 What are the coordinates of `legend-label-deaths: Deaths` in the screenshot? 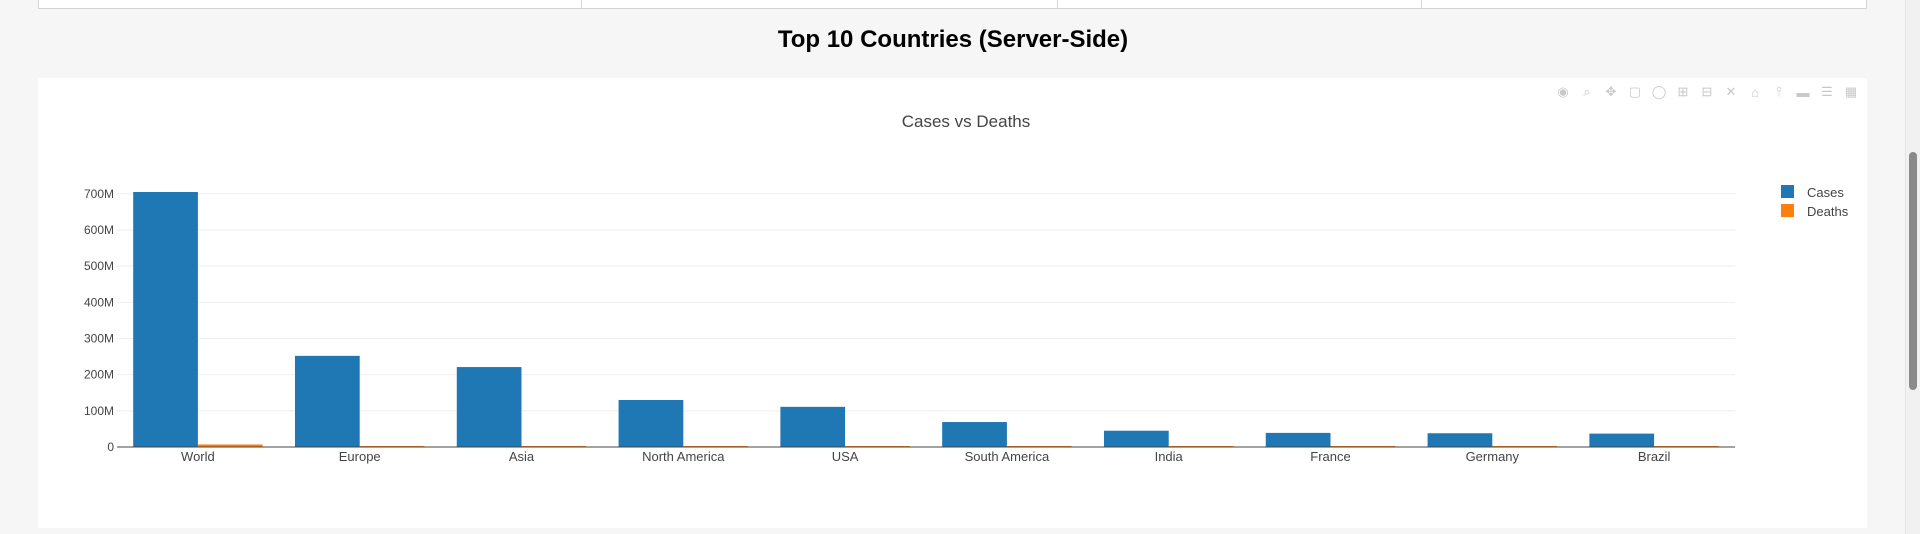 It's located at (1828, 211).